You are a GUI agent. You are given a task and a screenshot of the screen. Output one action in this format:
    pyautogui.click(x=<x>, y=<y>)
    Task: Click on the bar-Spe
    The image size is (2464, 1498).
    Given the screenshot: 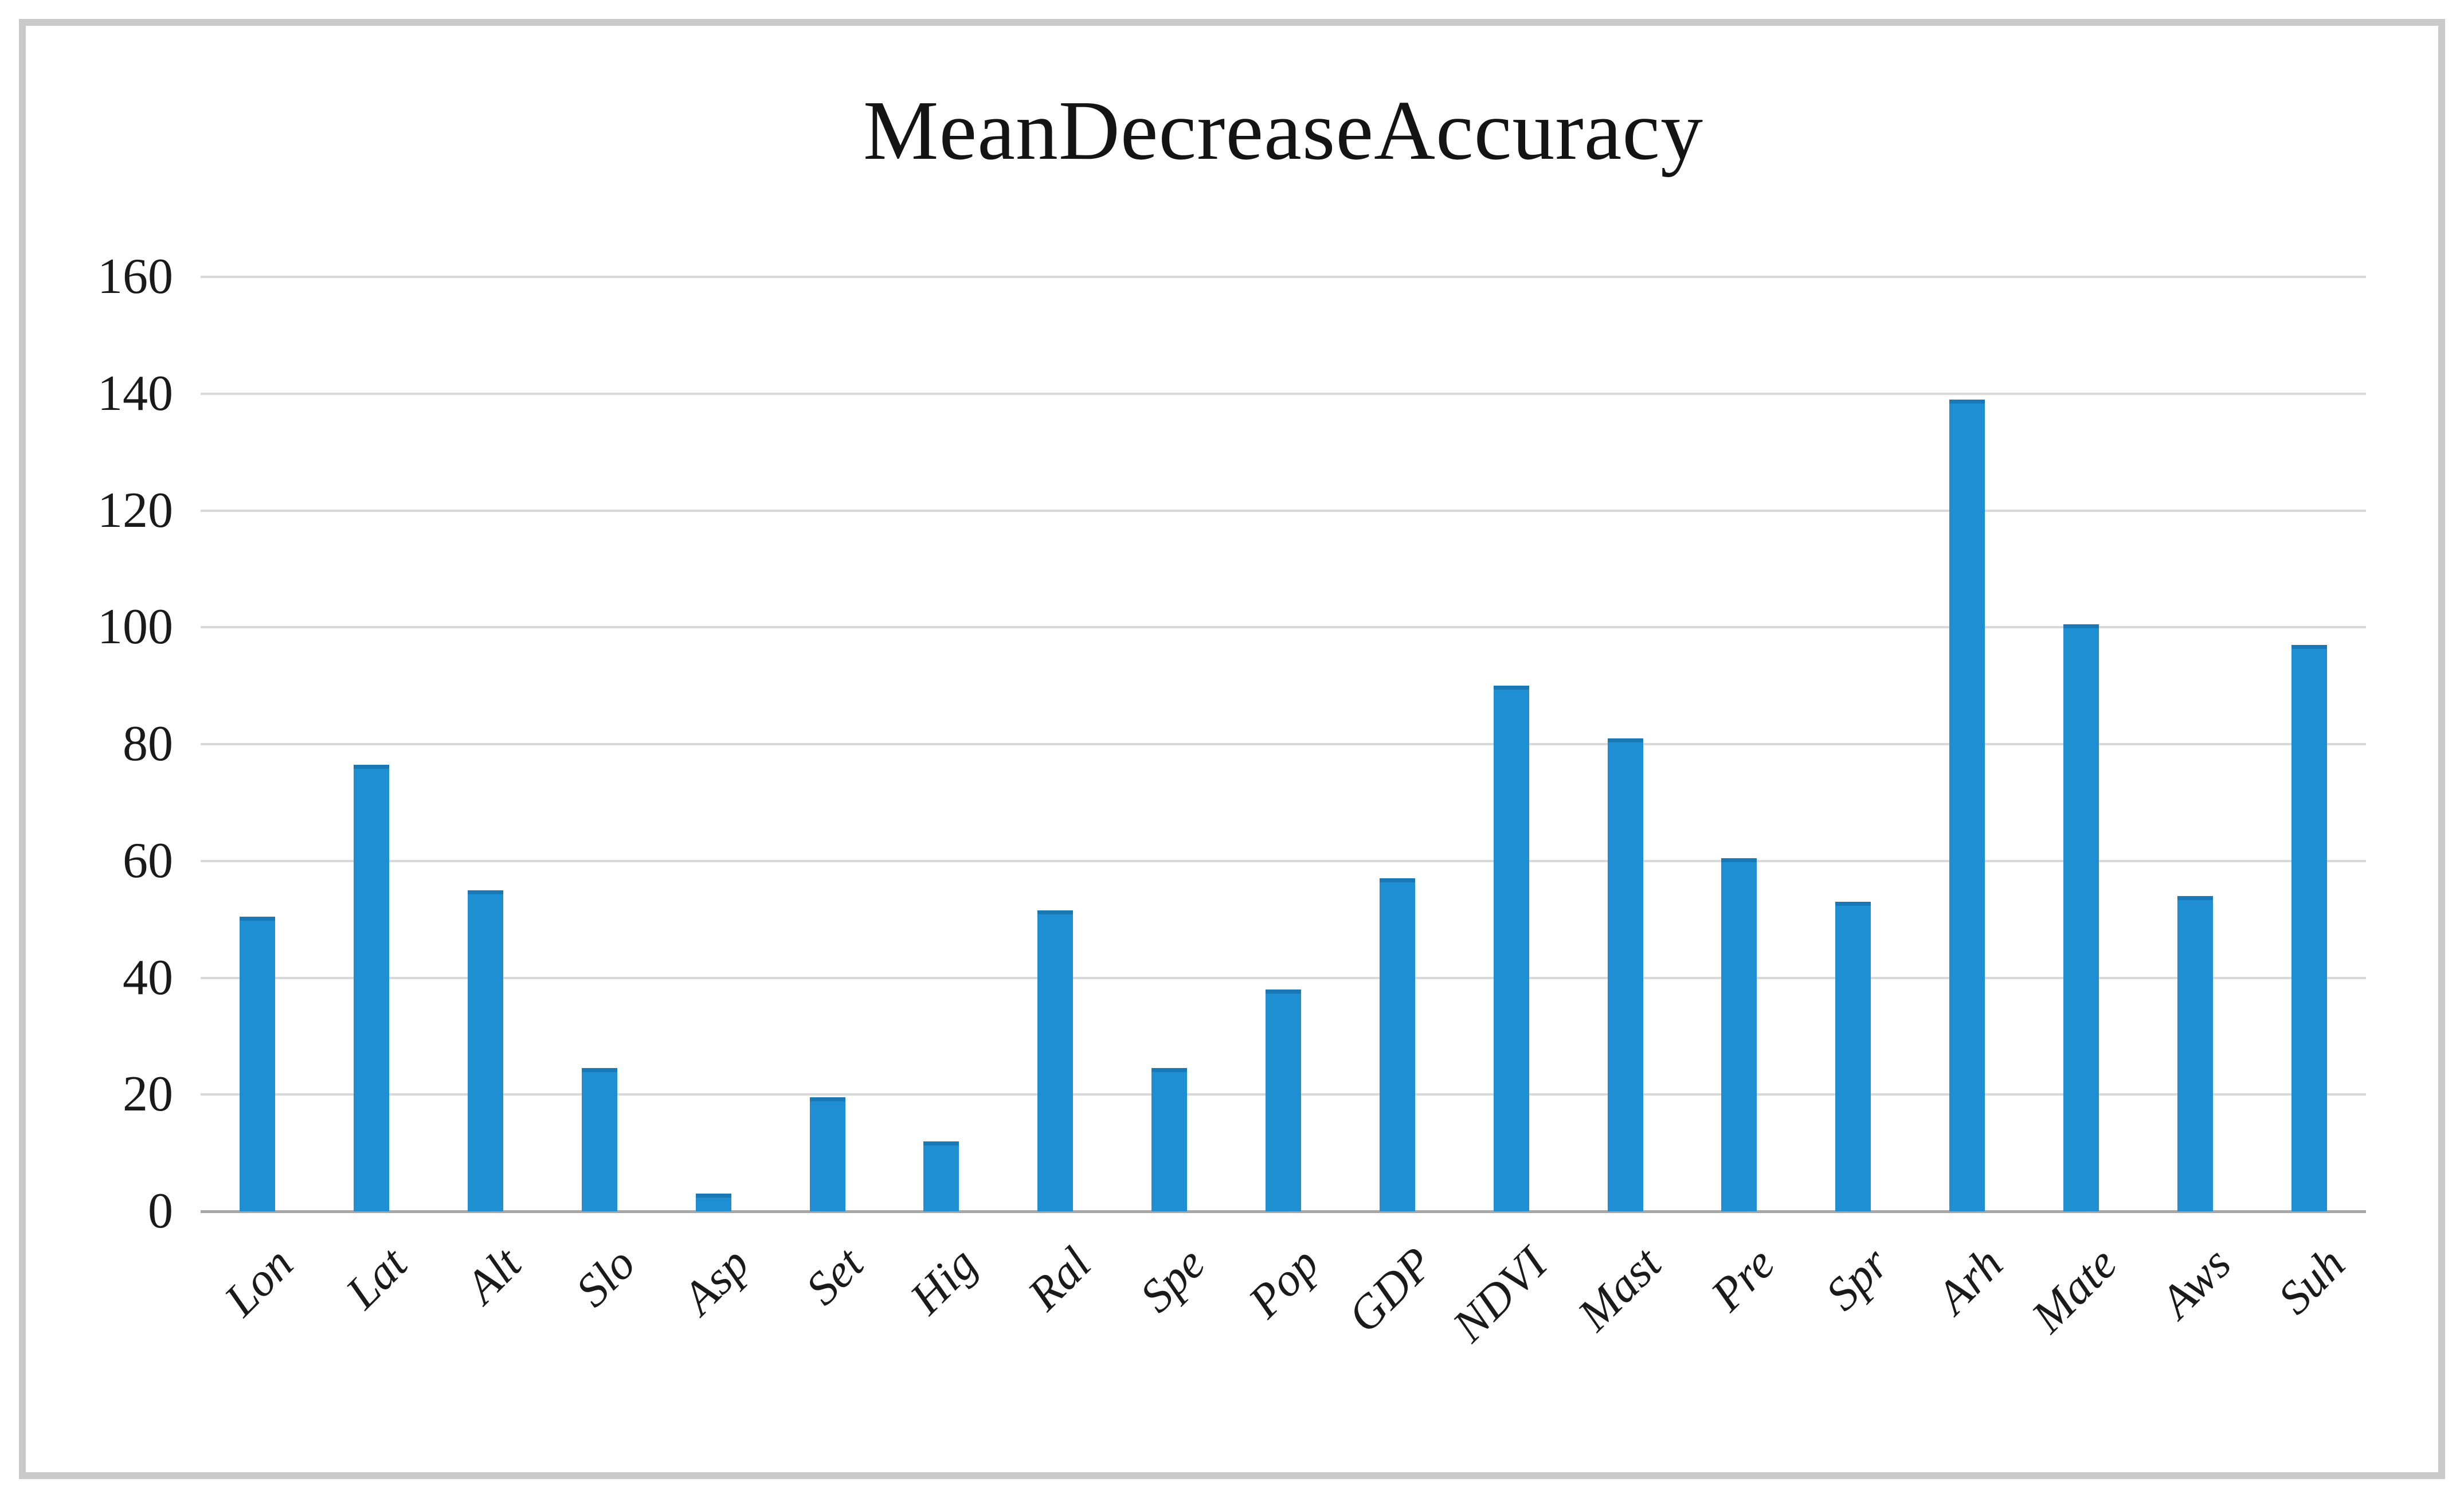 What is the action you would take?
    pyautogui.click(x=1169, y=1139)
    